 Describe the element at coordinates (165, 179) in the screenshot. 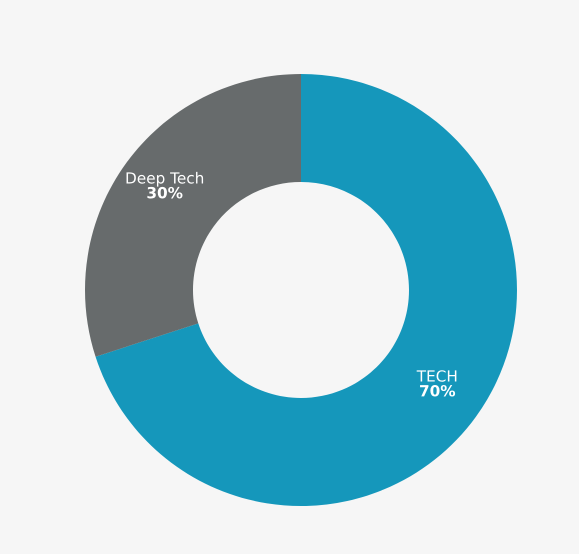

I see `slice-label: Deep Tech` at that location.